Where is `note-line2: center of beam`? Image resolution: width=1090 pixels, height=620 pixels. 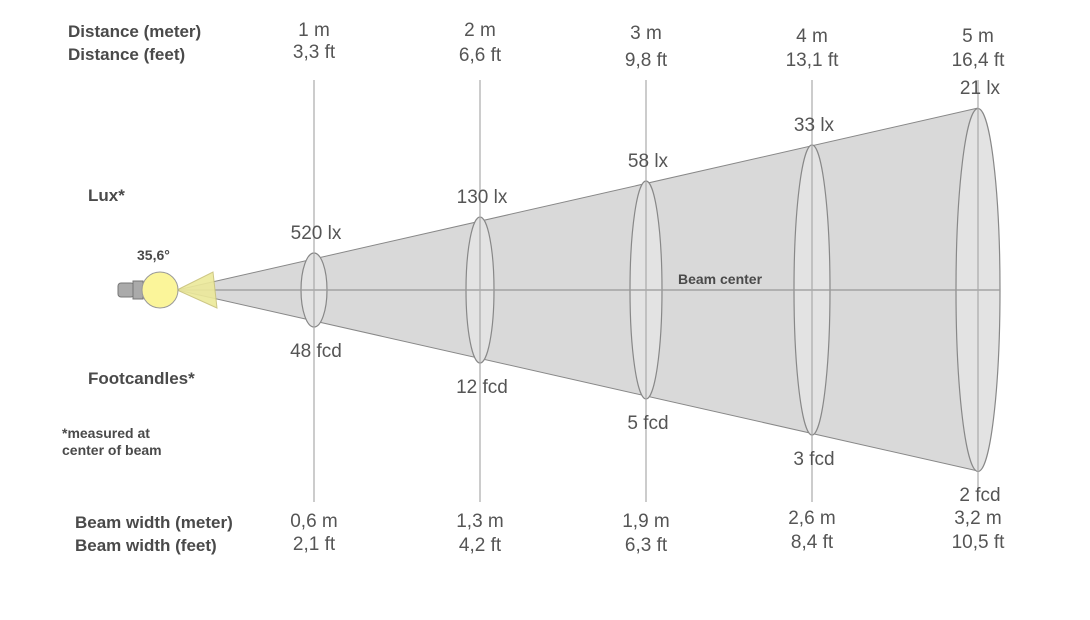
note-line2: center of beam is located at coordinates (112, 450).